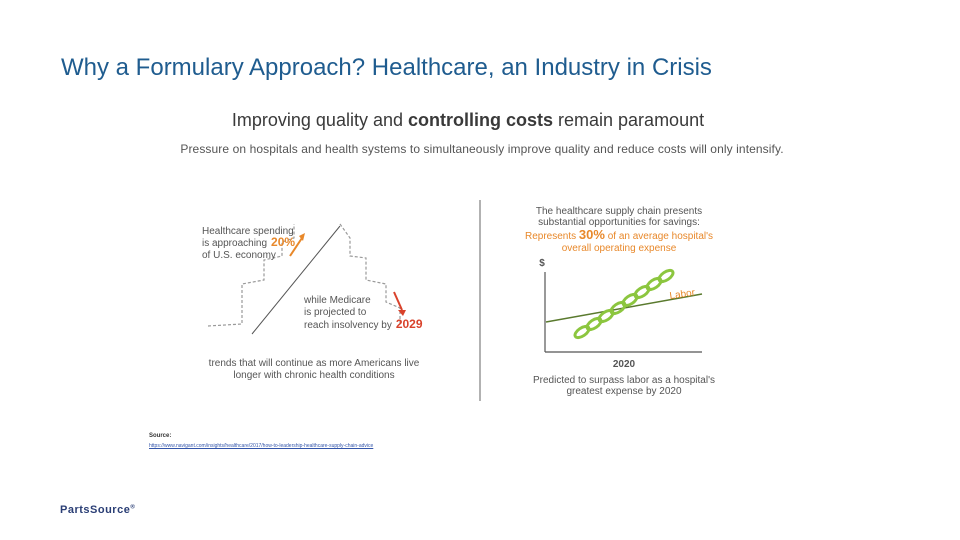 This screenshot has height=540, width=960. Describe the element at coordinates (248, 231) in the screenshot. I see `spending-line1: Healthcare spending` at that location.